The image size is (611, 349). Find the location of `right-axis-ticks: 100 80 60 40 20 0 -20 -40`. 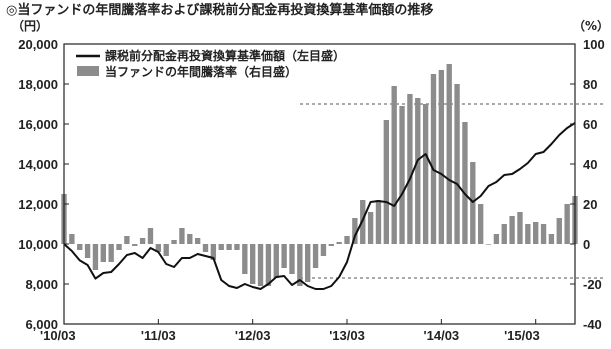

right-axis-ticks: 100 80 60 40 20 0 -20 -40 is located at coordinates (587, 184).